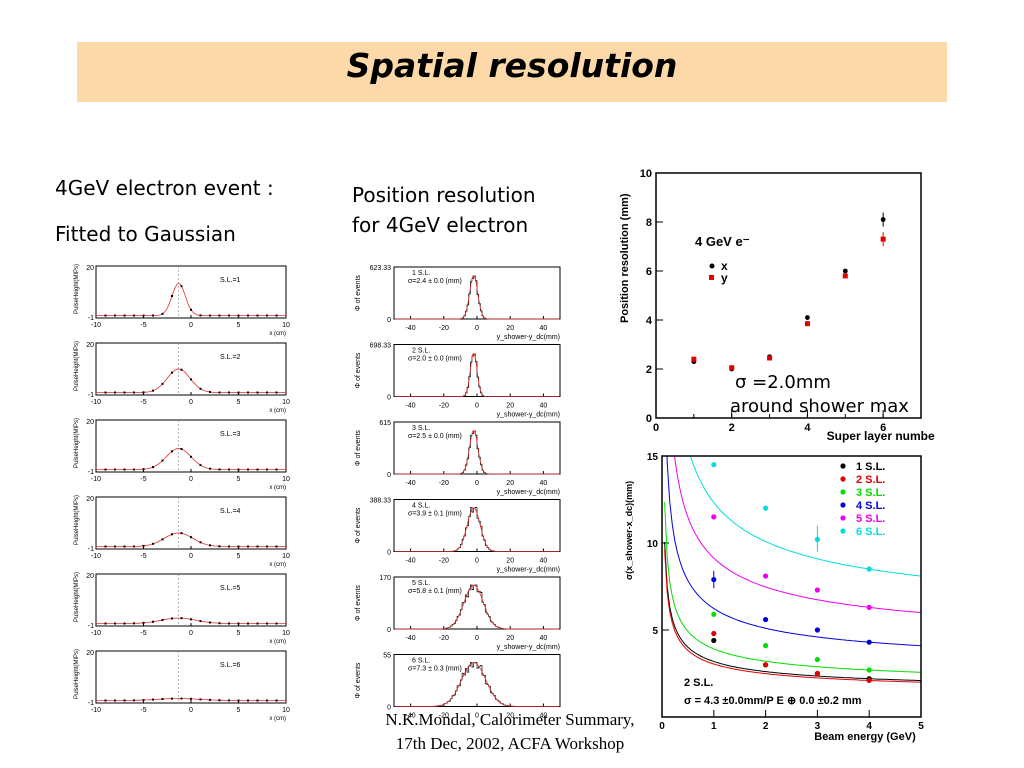 This screenshot has width=1024, height=768. I want to click on y-tick-label: 6, so click(649, 272).